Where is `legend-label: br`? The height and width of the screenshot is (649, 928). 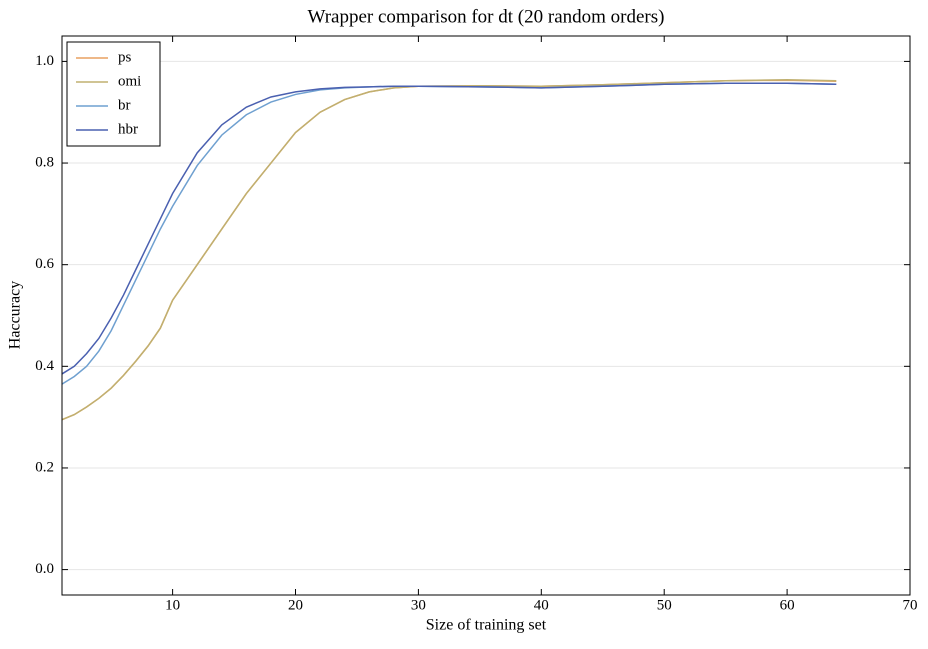 legend-label: br is located at coordinates (124, 105).